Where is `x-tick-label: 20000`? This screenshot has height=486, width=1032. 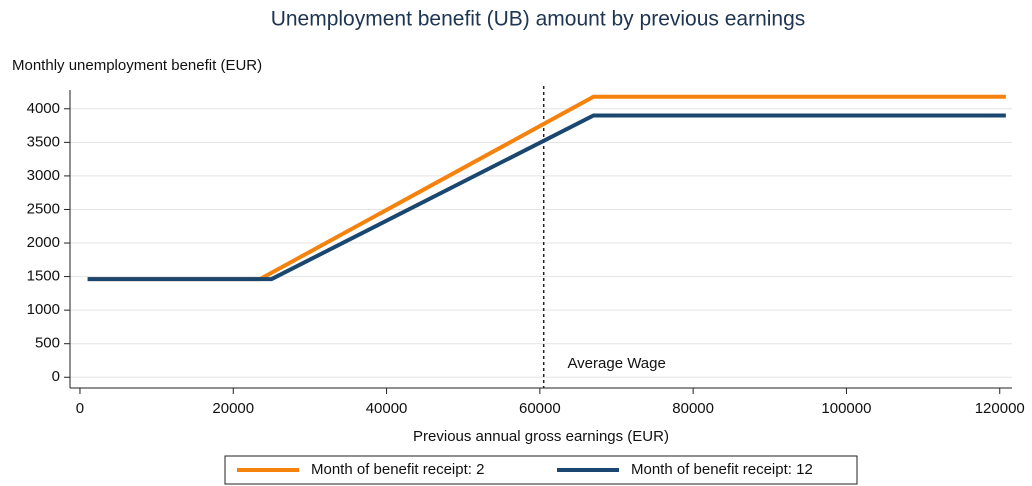
x-tick-label: 20000 is located at coordinates (233, 408).